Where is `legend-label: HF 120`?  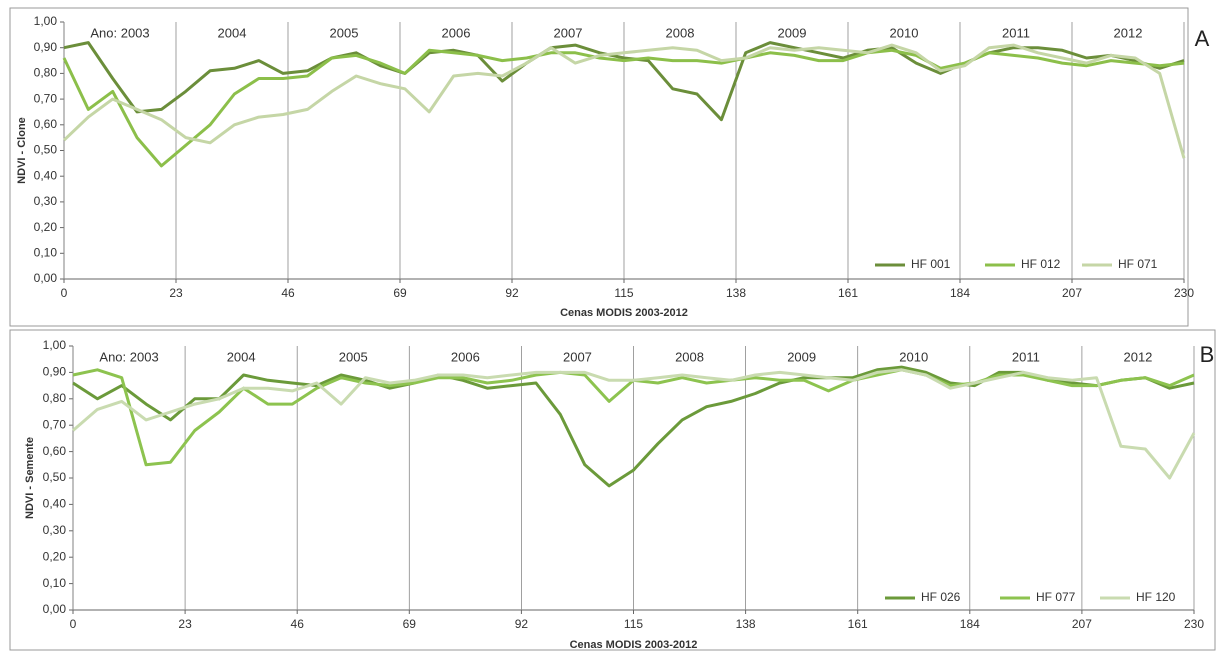 legend-label: HF 120 is located at coordinates (1156, 597).